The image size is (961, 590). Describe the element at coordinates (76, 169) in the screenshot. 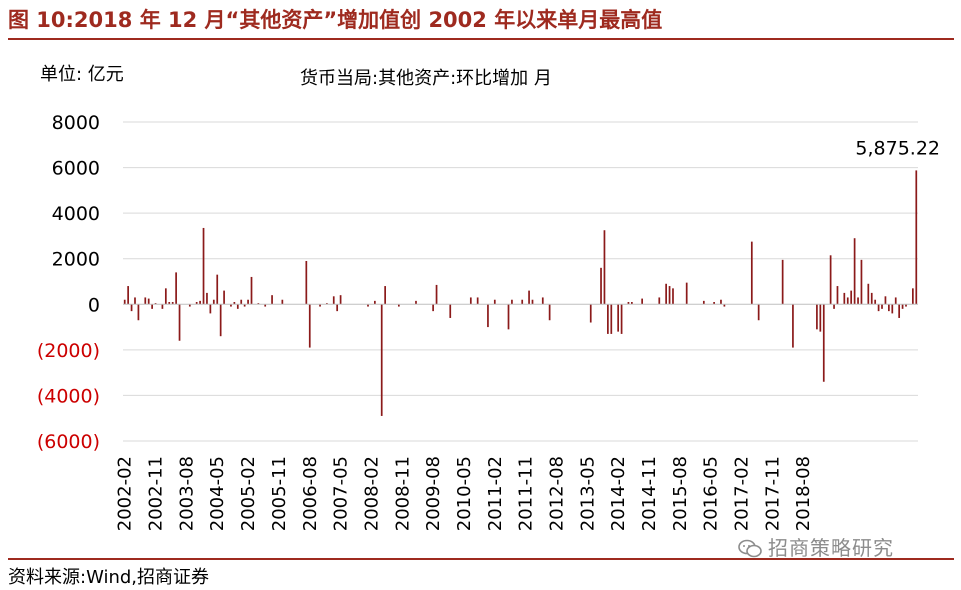

I see `y-tick-label: 6000` at that location.